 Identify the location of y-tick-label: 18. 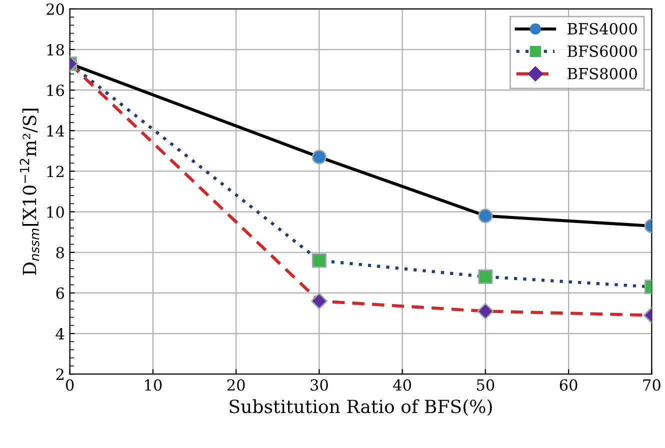
(55, 50).